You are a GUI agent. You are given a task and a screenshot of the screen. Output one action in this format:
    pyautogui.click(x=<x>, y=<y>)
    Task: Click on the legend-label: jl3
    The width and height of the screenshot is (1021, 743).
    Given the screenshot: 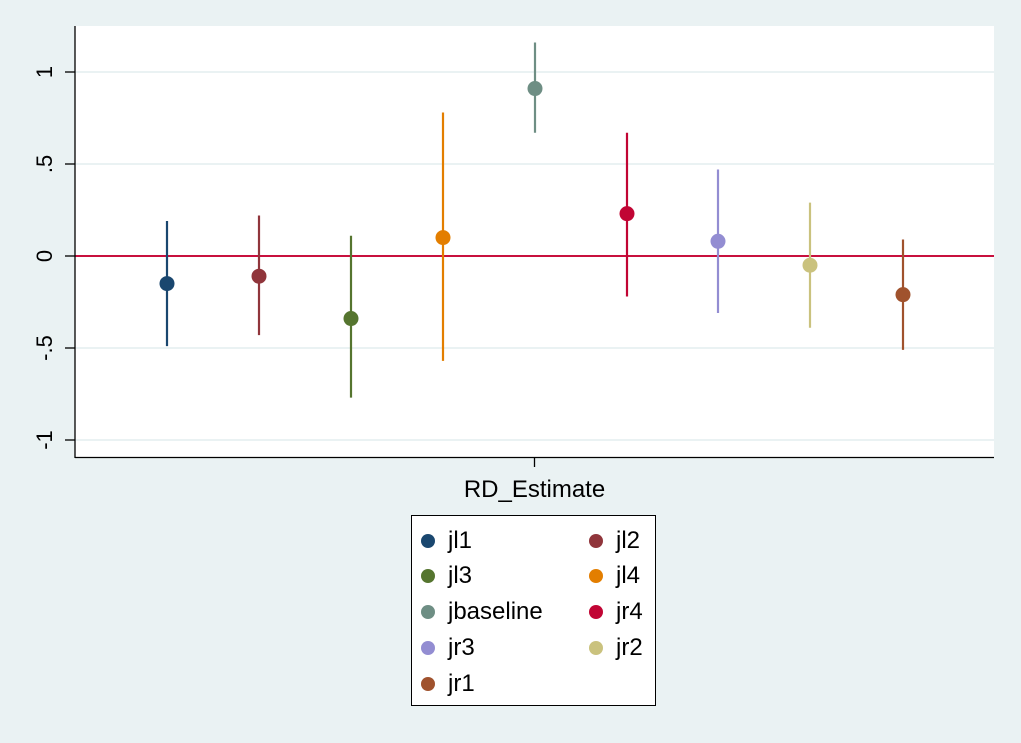 What is the action you would take?
    pyautogui.click(x=460, y=575)
    